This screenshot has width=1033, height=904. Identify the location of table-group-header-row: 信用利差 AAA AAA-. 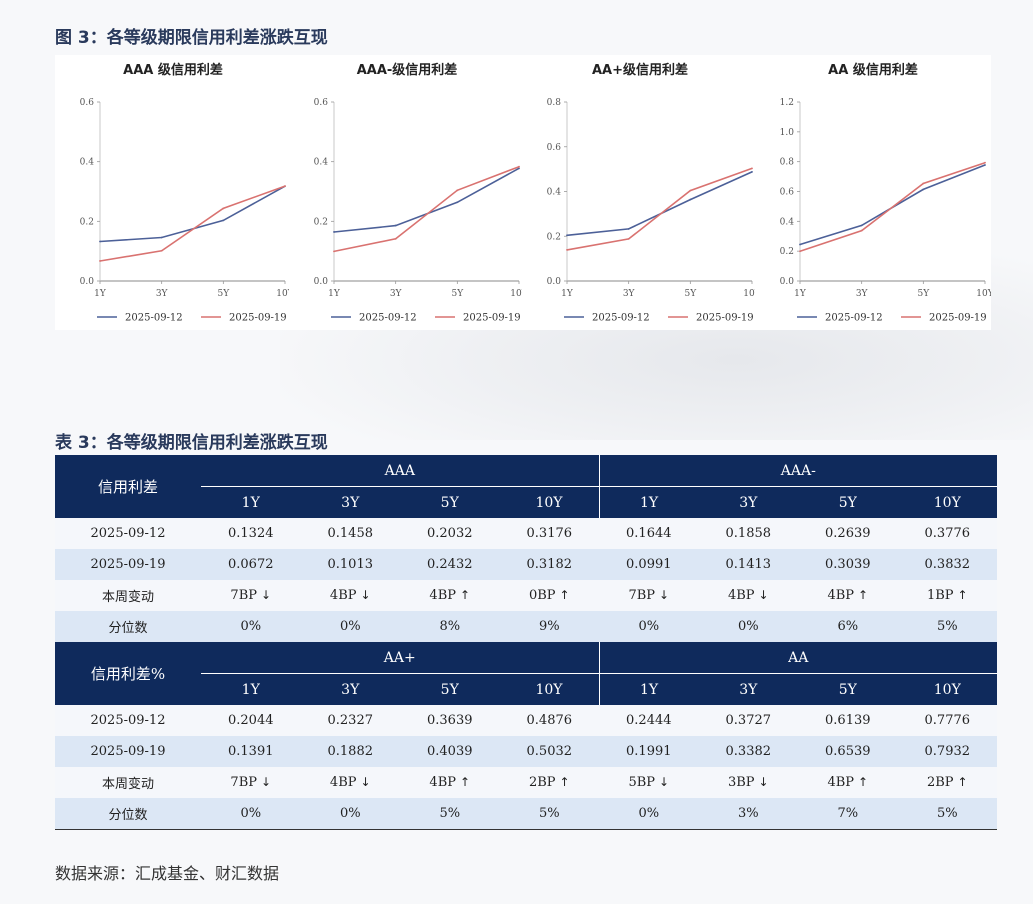
(526, 486).